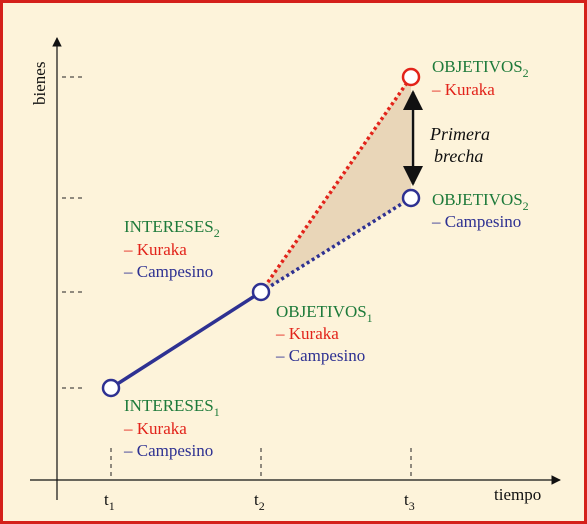 Image resolution: width=587 pixels, height=524 pixels. I want to click on node-title: INTERESES1, so click(172, 407).